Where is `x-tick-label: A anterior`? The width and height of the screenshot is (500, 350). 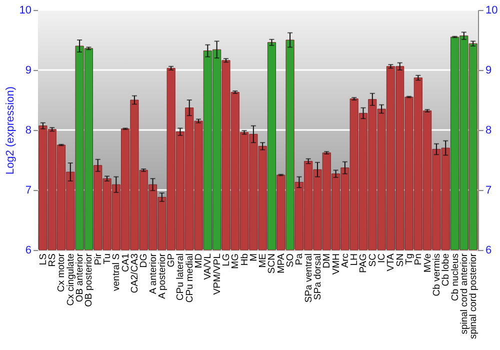
x-tick-label: A anterior is located at coordinates (153, 274).